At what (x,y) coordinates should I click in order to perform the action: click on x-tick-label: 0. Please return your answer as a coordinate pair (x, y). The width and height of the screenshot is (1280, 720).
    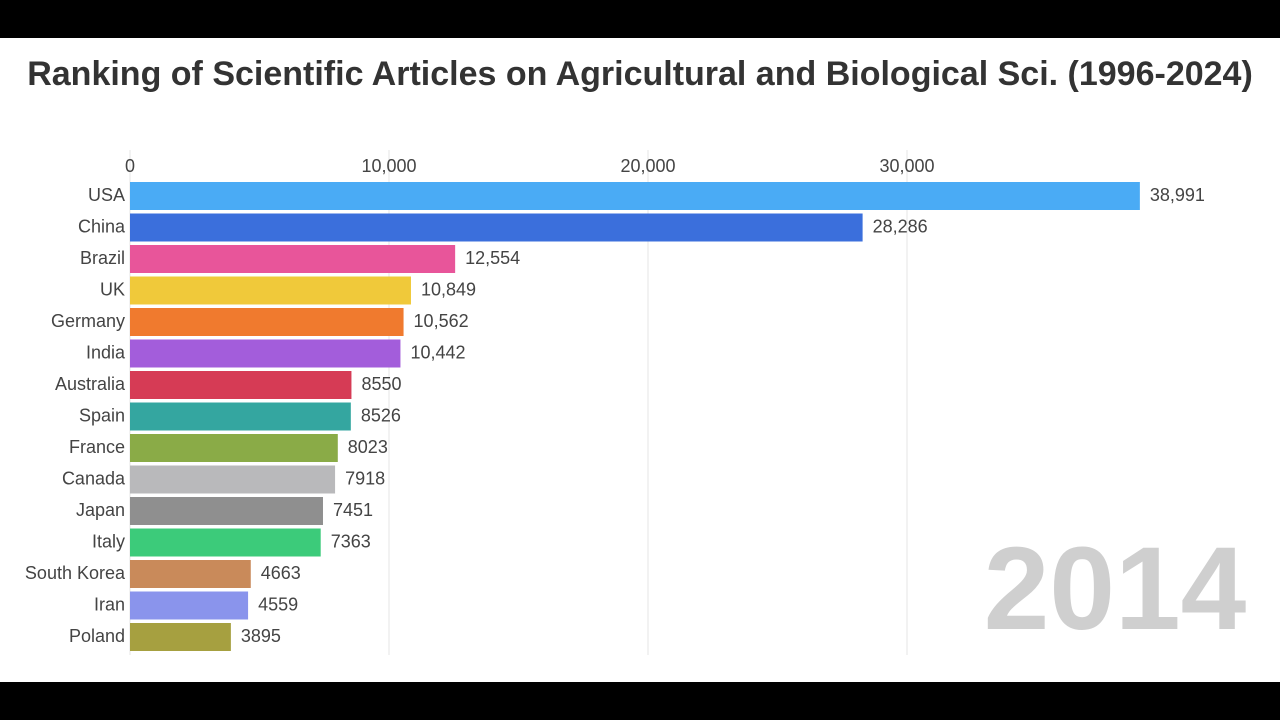
    Looking at the image, I should click on (130, 166).